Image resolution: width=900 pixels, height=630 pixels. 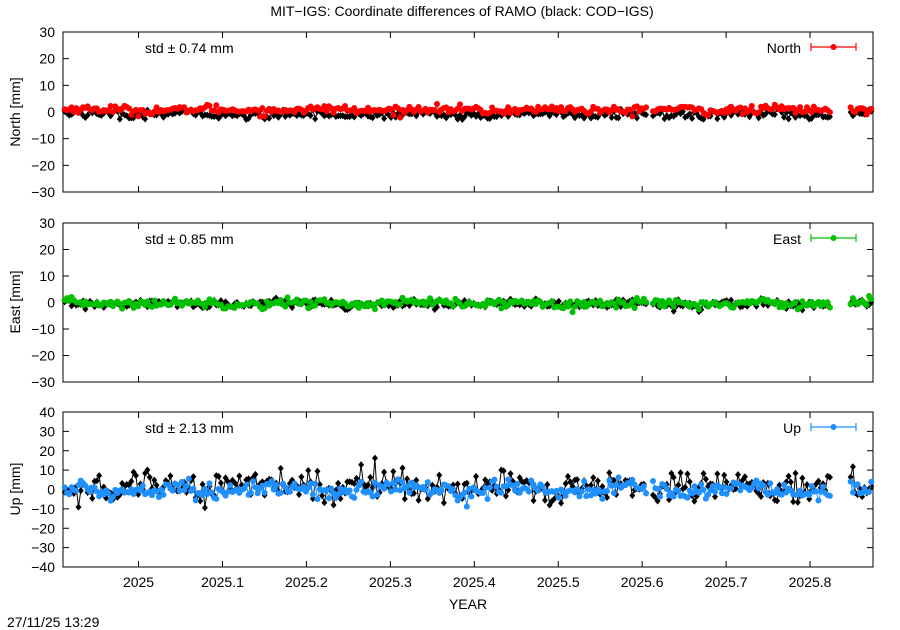 I want to click on up-std-label: std ± 2.13 mm, so click(x=189, y=428).